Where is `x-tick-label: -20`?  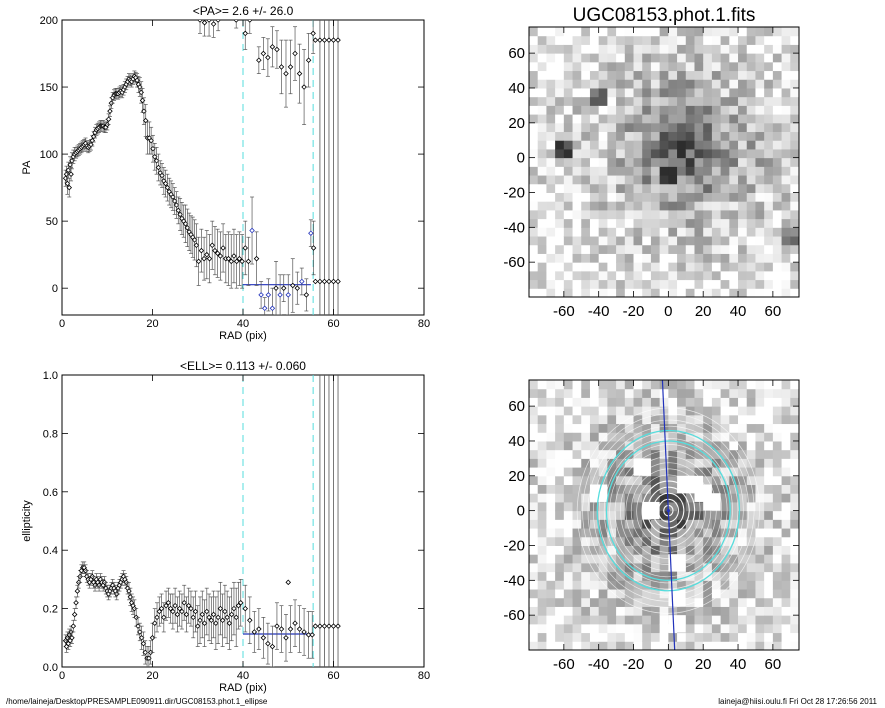
x-tick-label: -20 is located at coordinates (634, 664).